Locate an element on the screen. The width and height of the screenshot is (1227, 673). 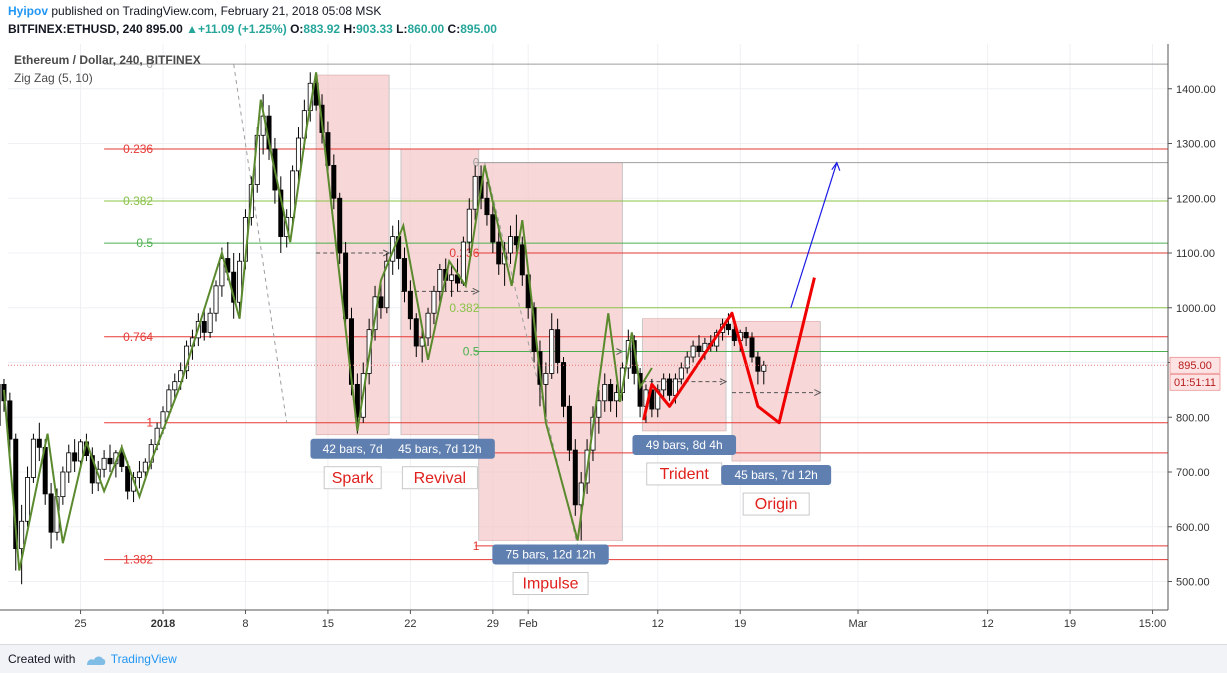
close-label: C: is located at coordinates (454, 29).